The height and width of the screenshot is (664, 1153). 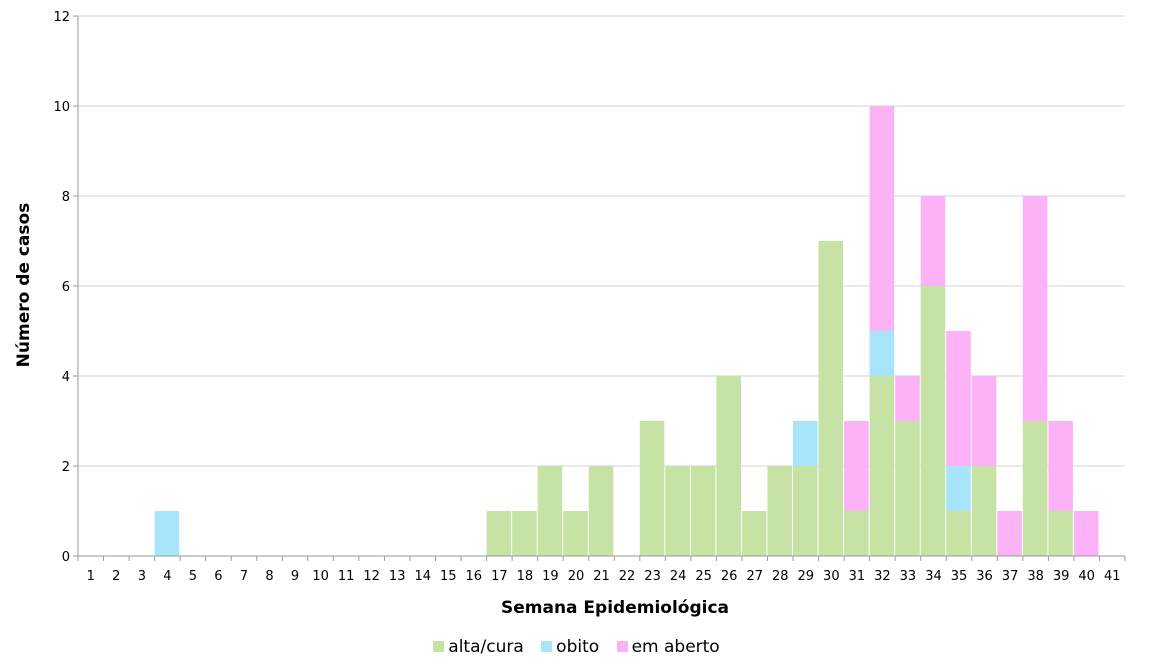 What do you see at coordinates (1010, 576) in the screenshot?
I see `x-tick-label: 37` at bounding box center [1010, 576].